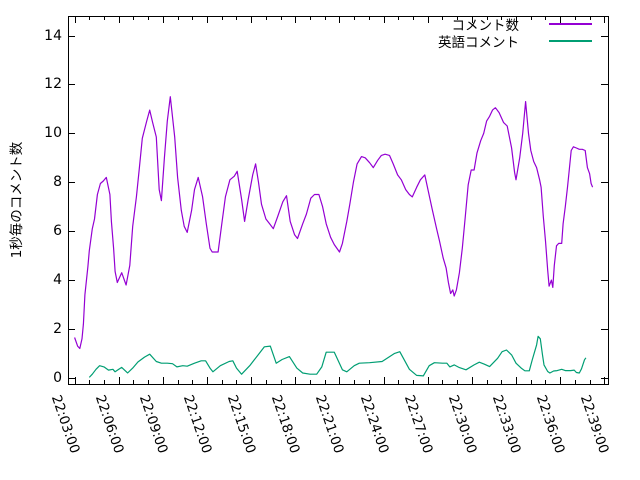 The width and height of the screenshot is (640, 480). Describe the element at coordinates (57, 280) in the screenshot. I see `y-tick-label: 4` at that location.